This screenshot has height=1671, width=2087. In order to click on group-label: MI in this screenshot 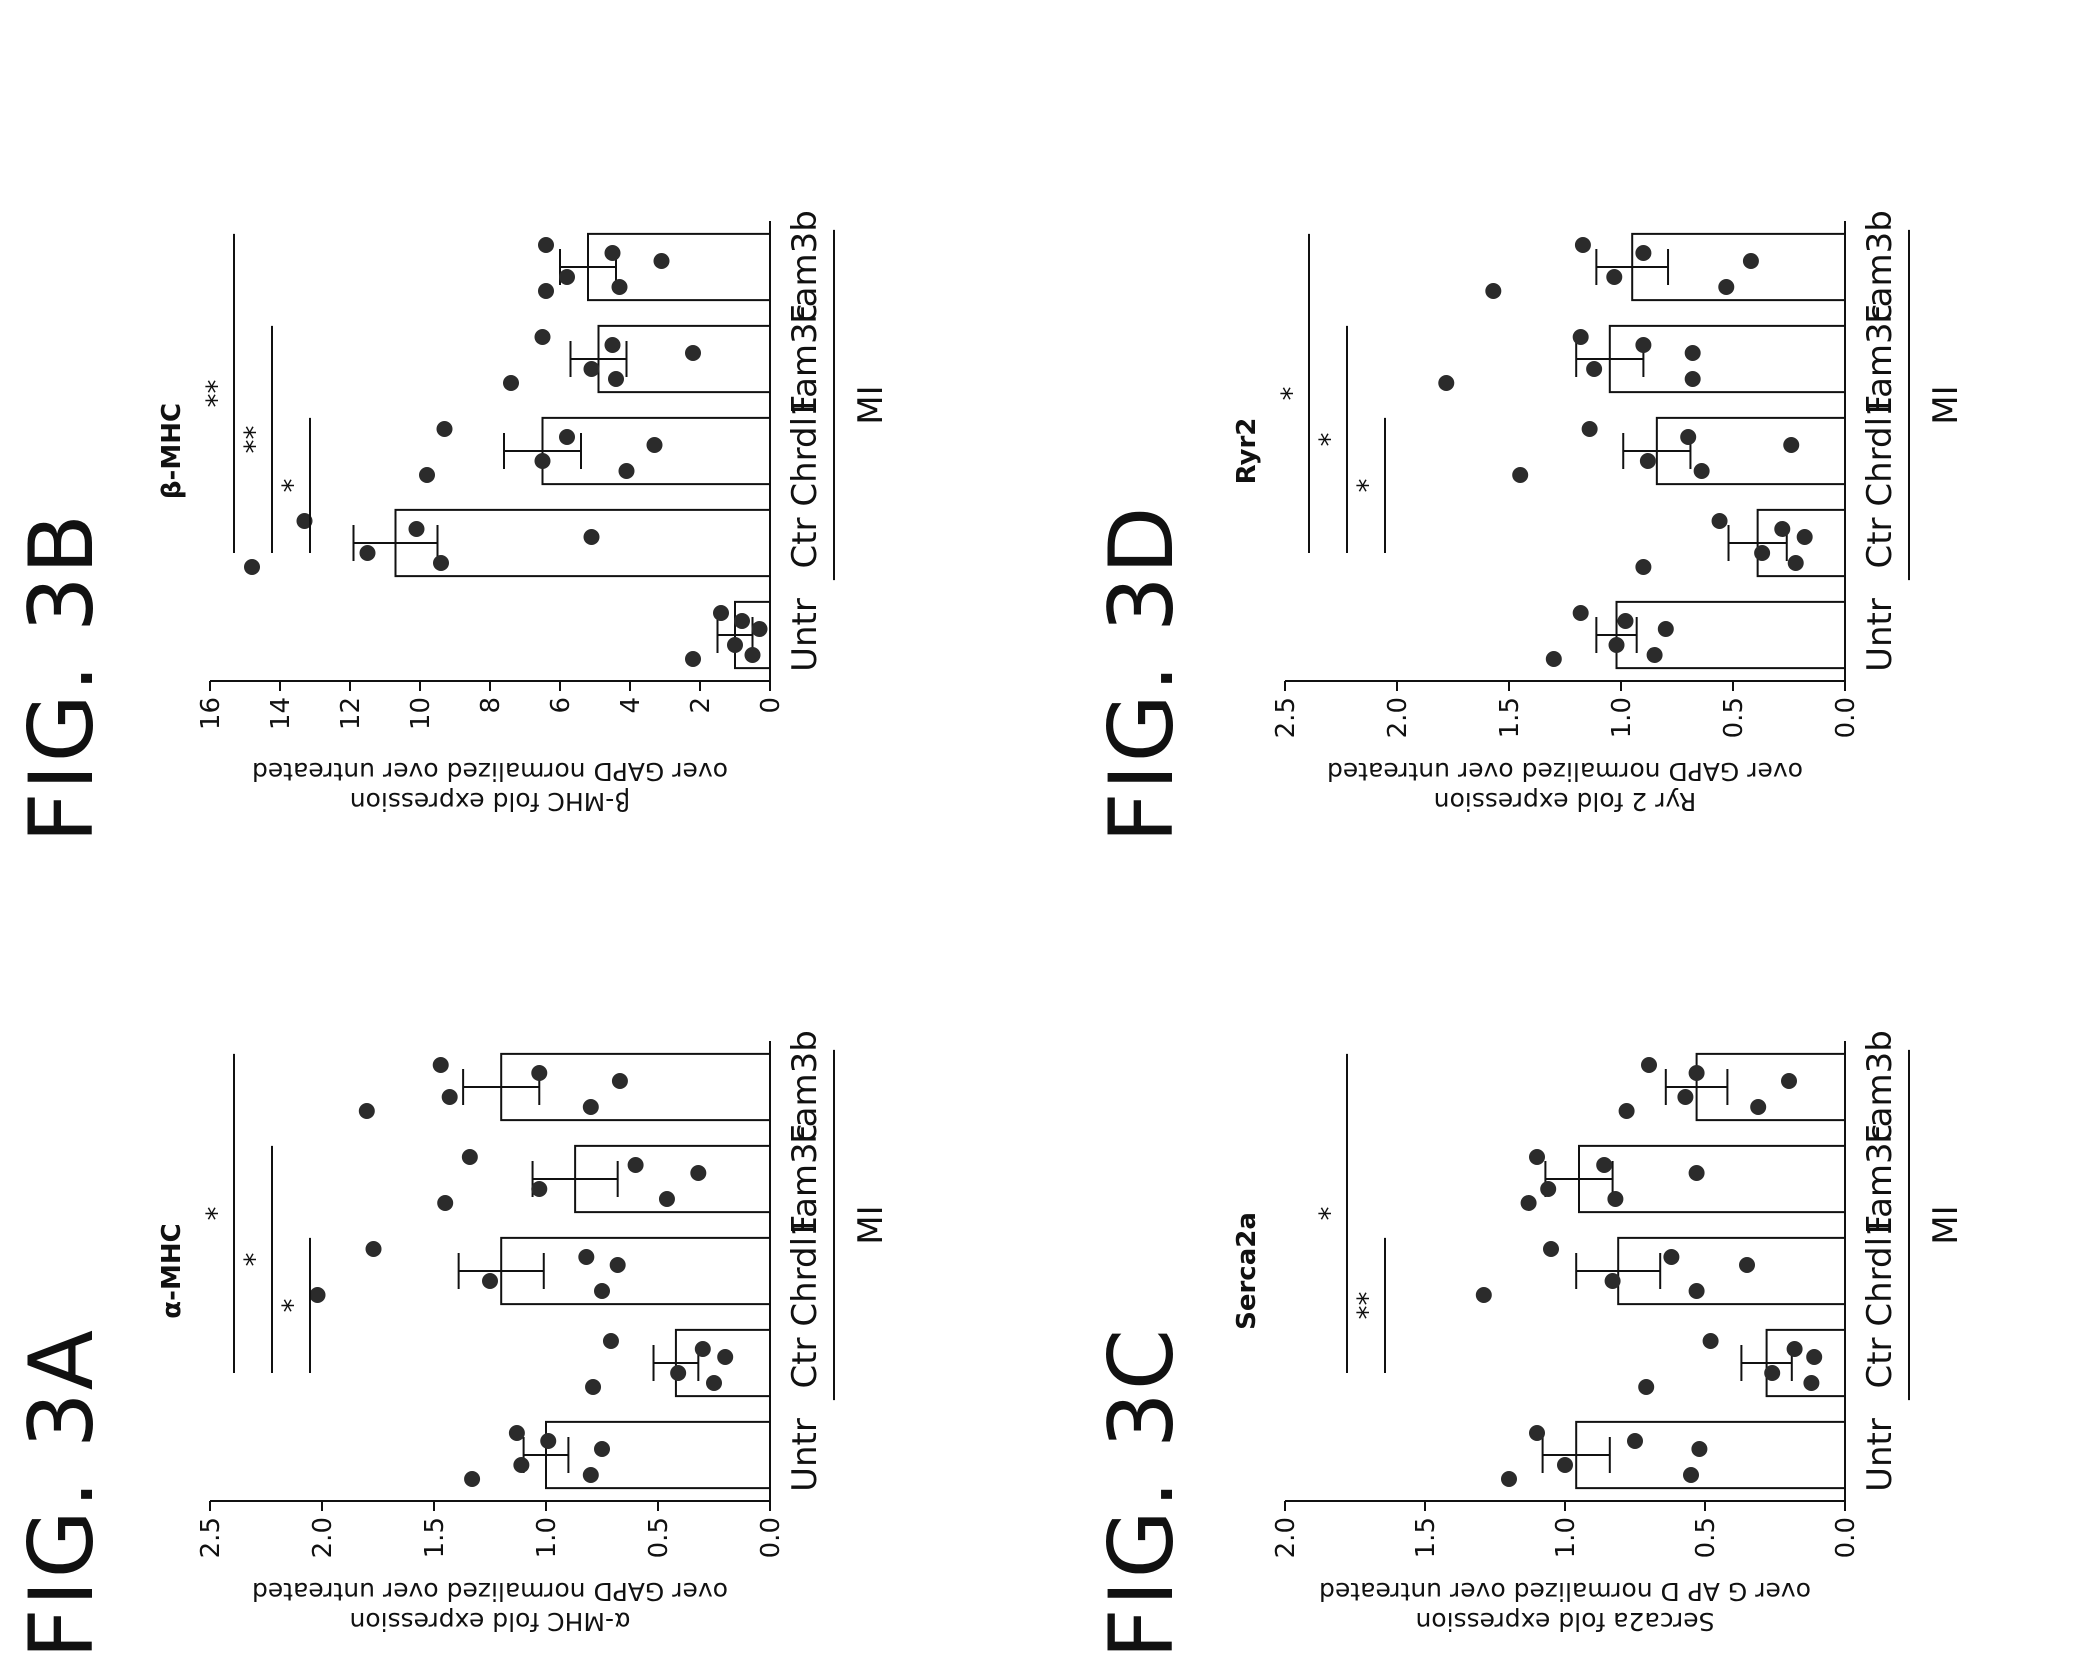, I will do `click(871, 1224)`.